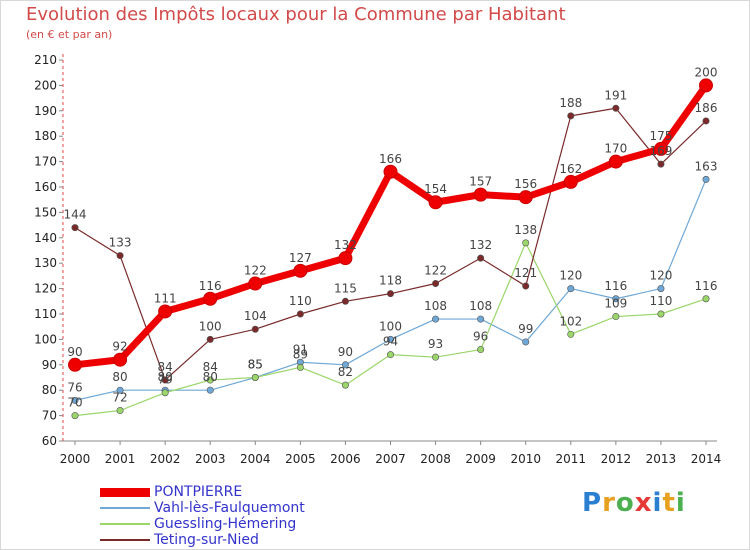  What do you see at coordinates (198, 492) in the screenshot?
I see `legend-label: PONTPIERRE` at bounding box center [198, 492].